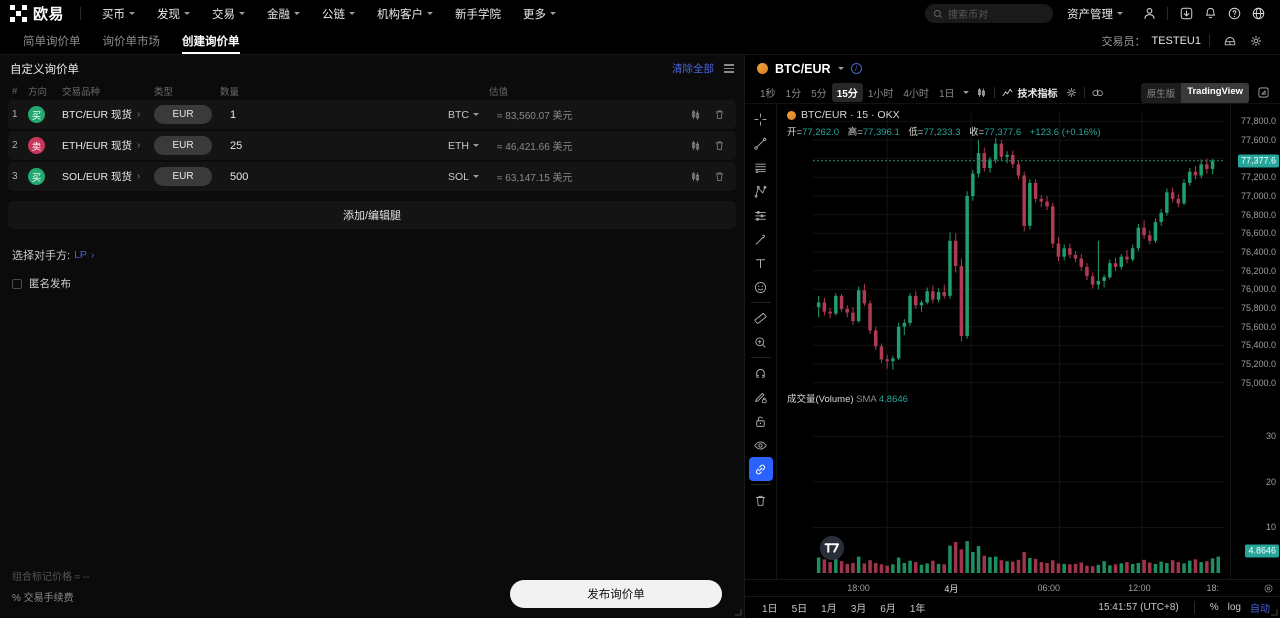  Describe the element at coordinates (616, 594) in the screenshot. I see `publish-rfq-button: 发布询价单` at that location.